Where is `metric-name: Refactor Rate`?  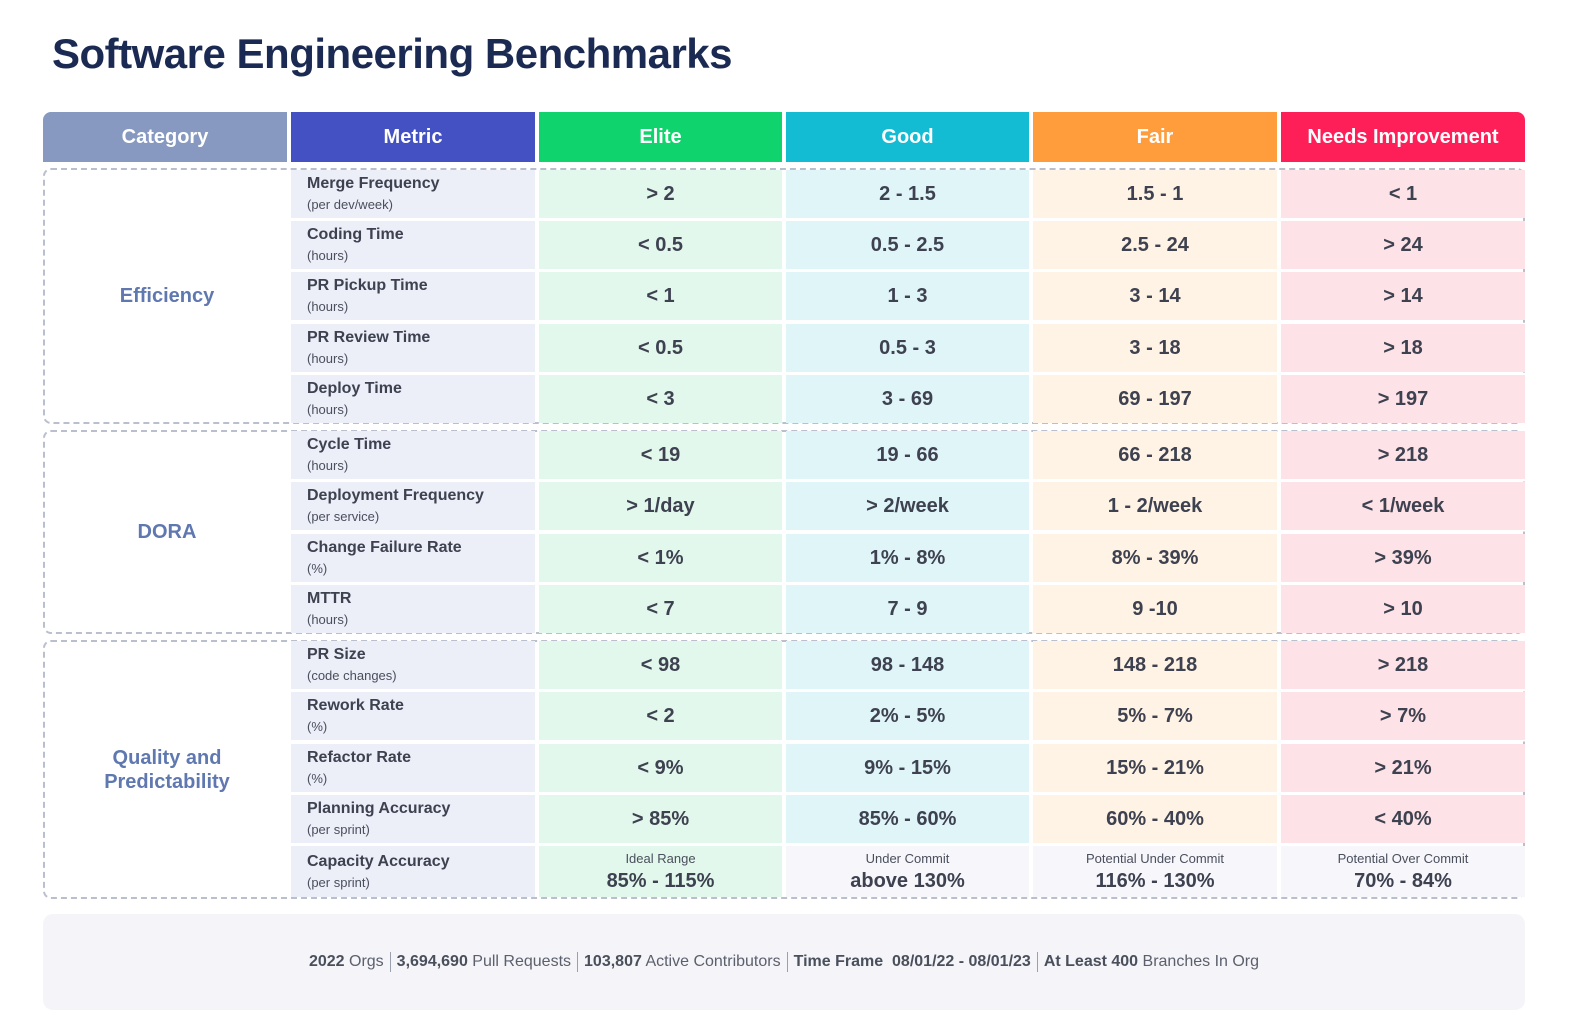
metric-name: Refactor Rate is located at coordinates (359, 757).